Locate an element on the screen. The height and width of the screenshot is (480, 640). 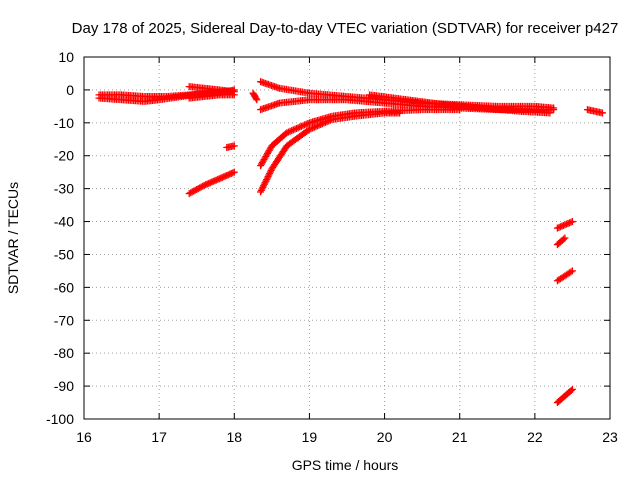
y-tick-label: -10 is located at coordinates (64, 123).